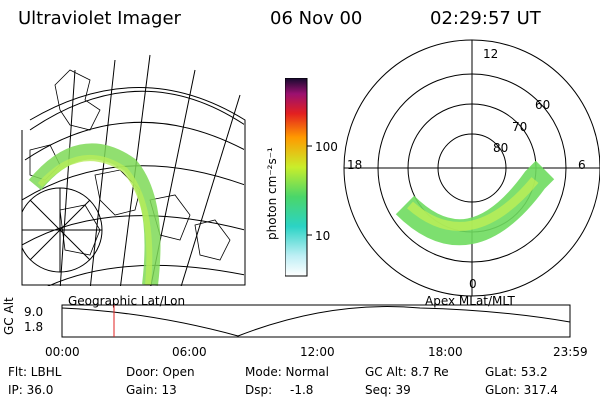  Describe the element at coordinates (317, 352) in the screenshot. I see `timeline-xtick-2: 12:00` at that location.